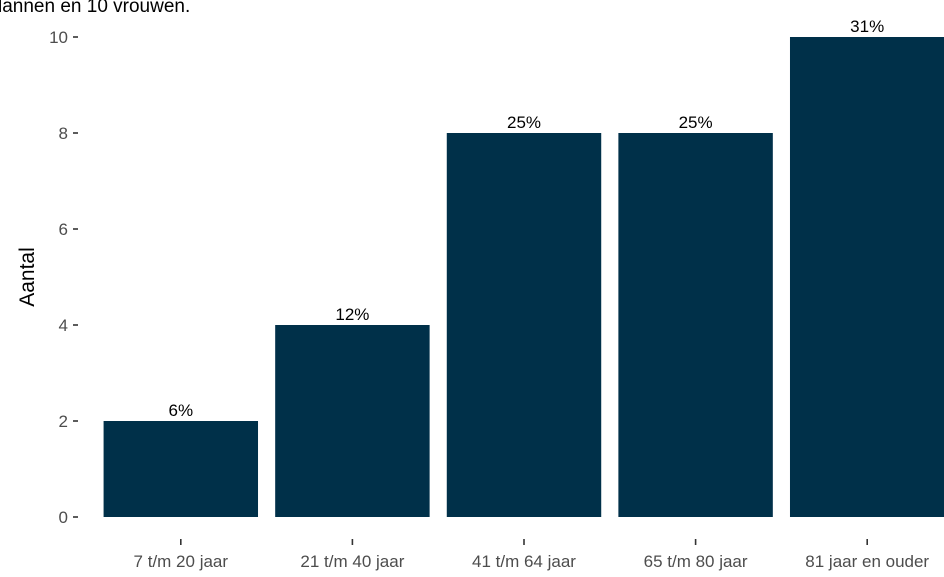  I want to click on bar-data-label: 12%, so click(352, 314).